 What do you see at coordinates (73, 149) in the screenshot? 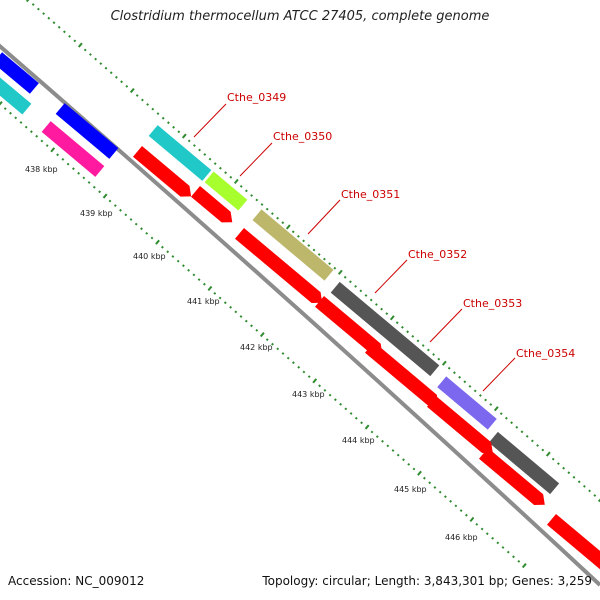
I see `gene-feature-magenta` at bounding box center [73, 149].